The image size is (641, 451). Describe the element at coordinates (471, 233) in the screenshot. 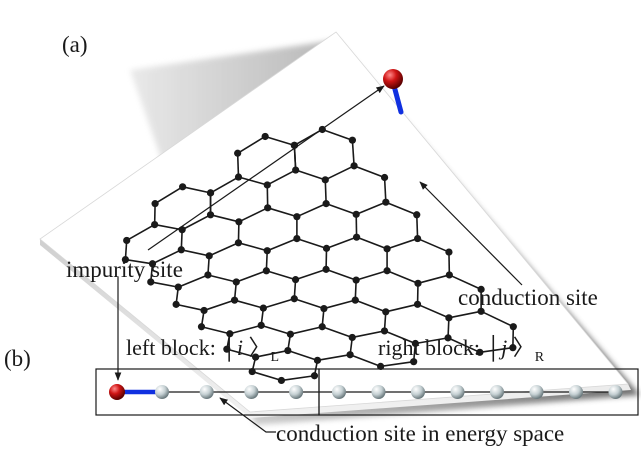

I see `conduction-arrow` at that location.